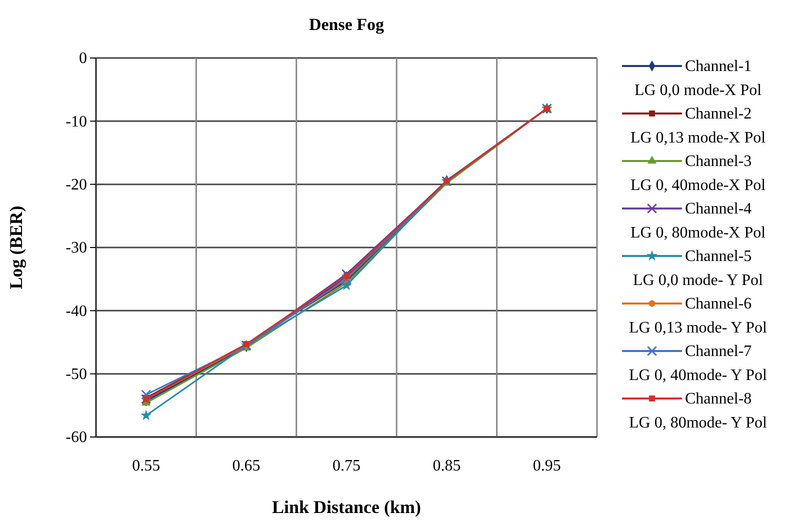 Image resolution: width=785 pixels, height=523 pixels. What do you see at coordinates (698, 78) in the screenshot?
I see `legend-label: Channel-1 LG 0,0 mode-X Pol` at bounding box center [698, 78].